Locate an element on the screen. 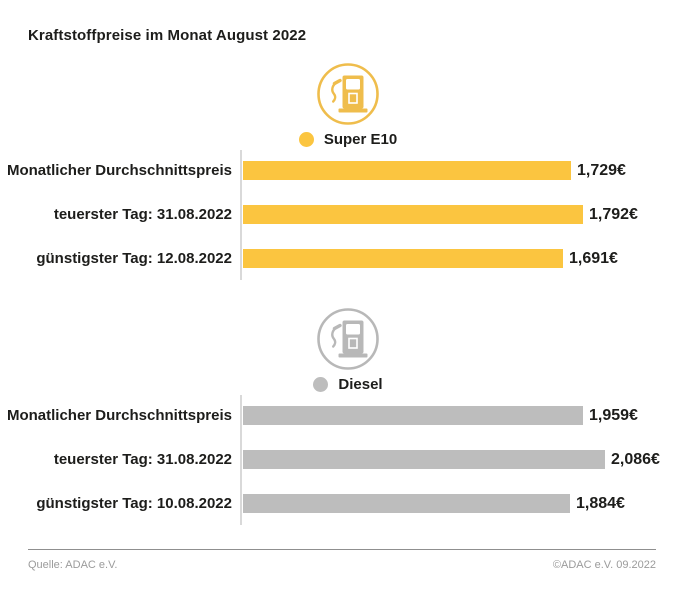 Image resolution: width=696 pixels, height=598 pixels. legend-diesel: Diesel is located at coordinates (348, 384).